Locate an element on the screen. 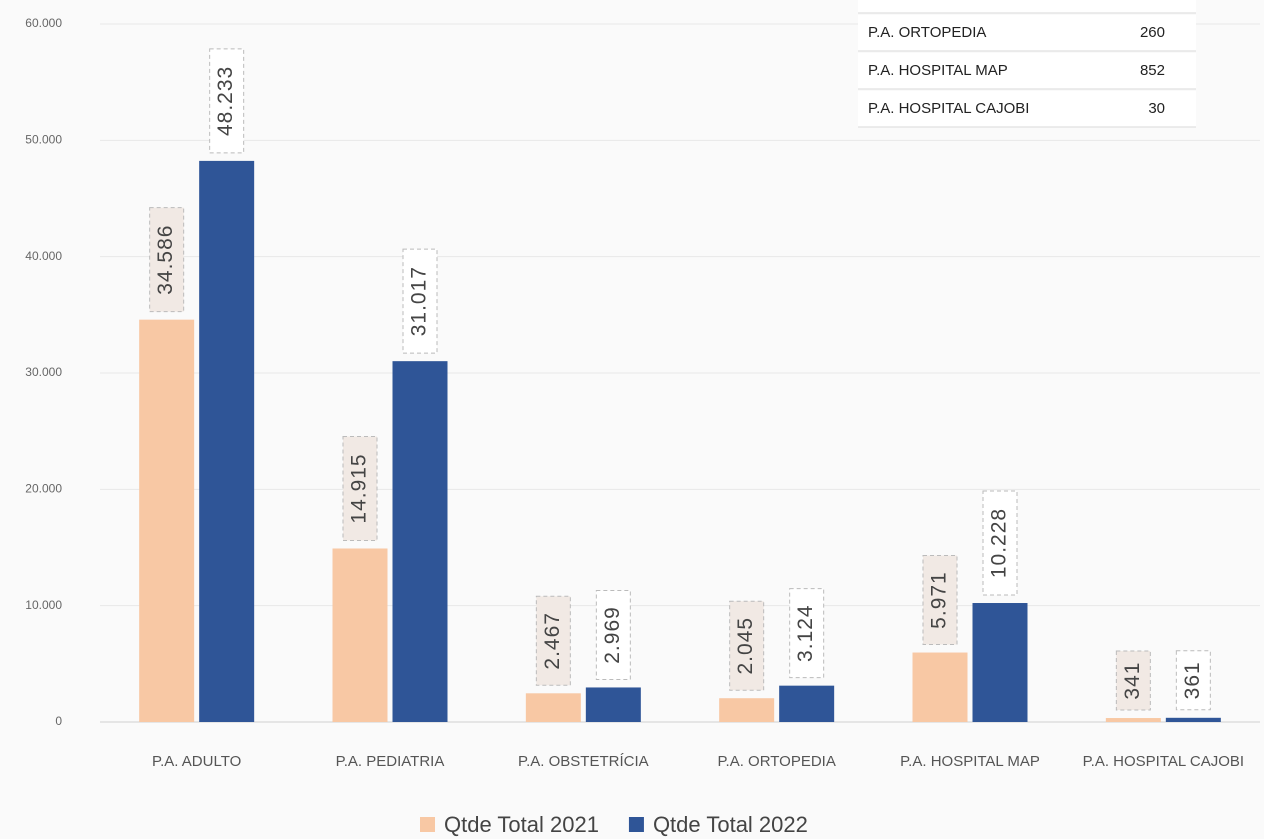 The height and width of the screenshot is (839, 1264). value-label: 48.233 is located at coordinates (225, 101).